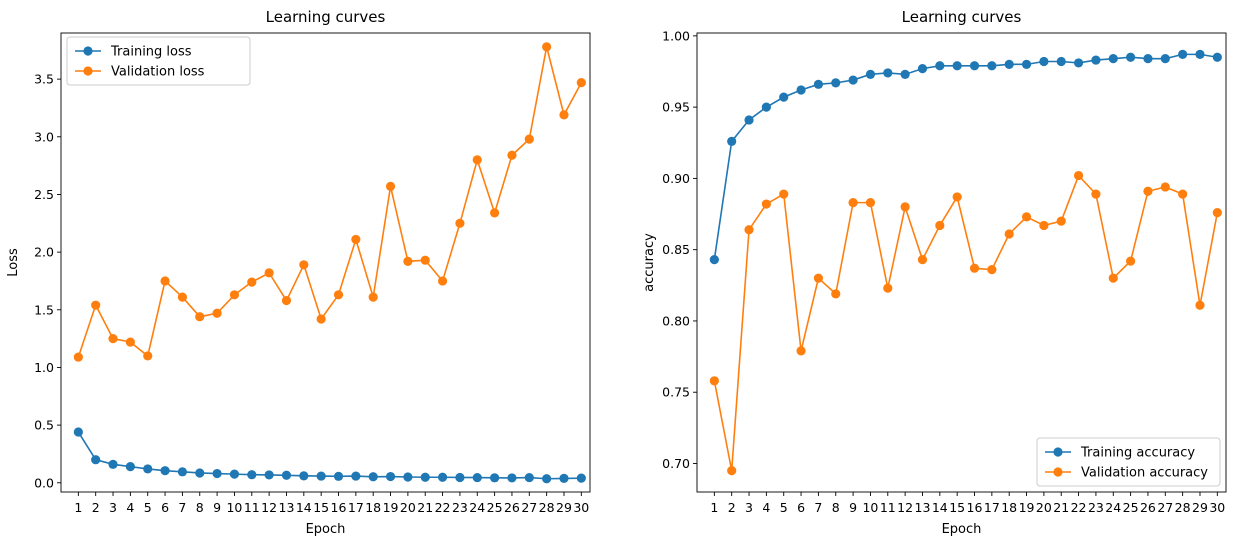 The height and width of the screenshot is (545, 1233). I want to click on accuracy-x-tick-label: 4, so click(766, 507).